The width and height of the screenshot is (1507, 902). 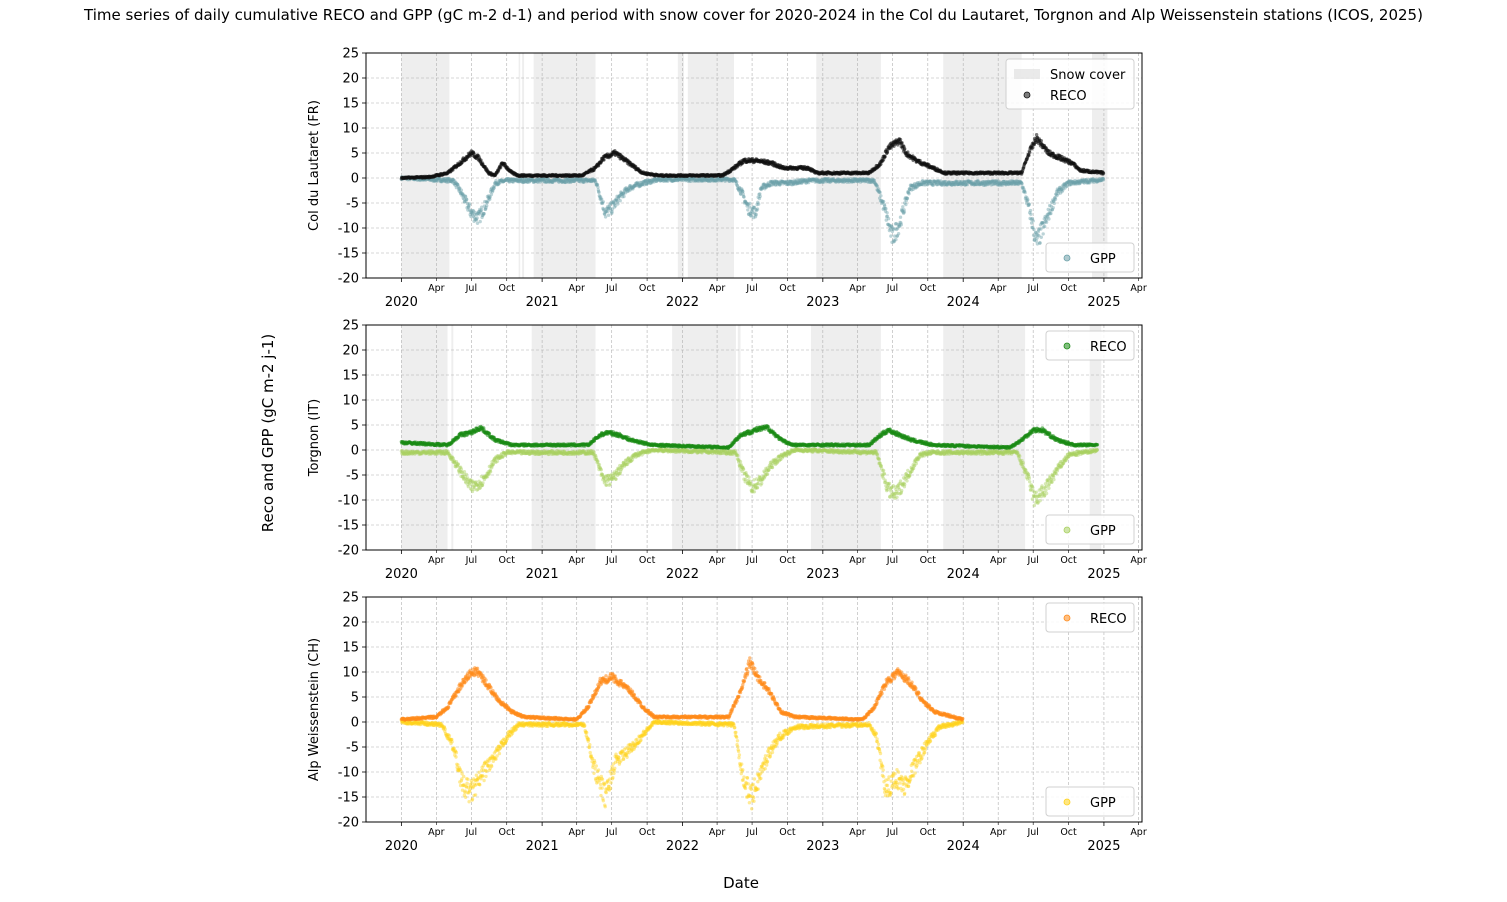 I want to click on x-month-label: Oct, so click(x=787, y=288).